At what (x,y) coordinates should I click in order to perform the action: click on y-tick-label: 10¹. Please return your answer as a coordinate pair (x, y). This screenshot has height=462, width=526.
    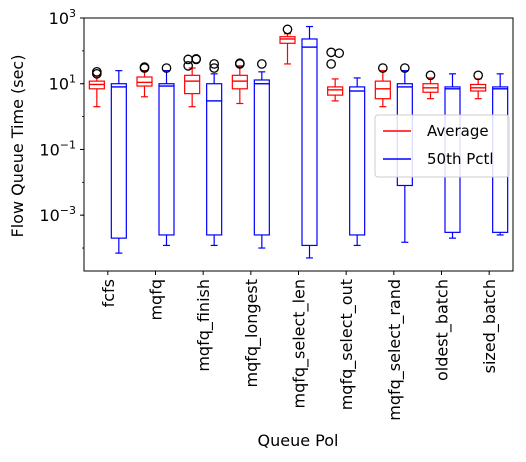
    Looking at the image, I should click on (62, 83).